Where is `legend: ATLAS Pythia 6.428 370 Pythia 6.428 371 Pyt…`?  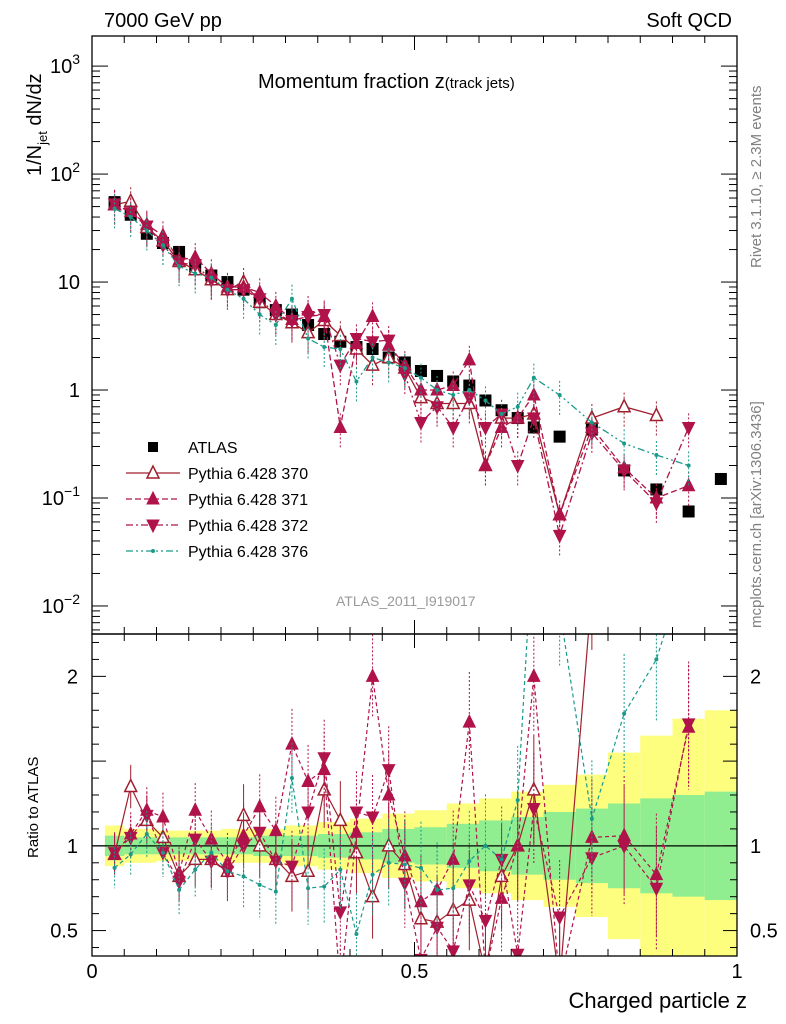 legend: ATLAS Pythia 6.428 370 Pythia 6.428 371 Pyt… is located at coordinates (217, 500).